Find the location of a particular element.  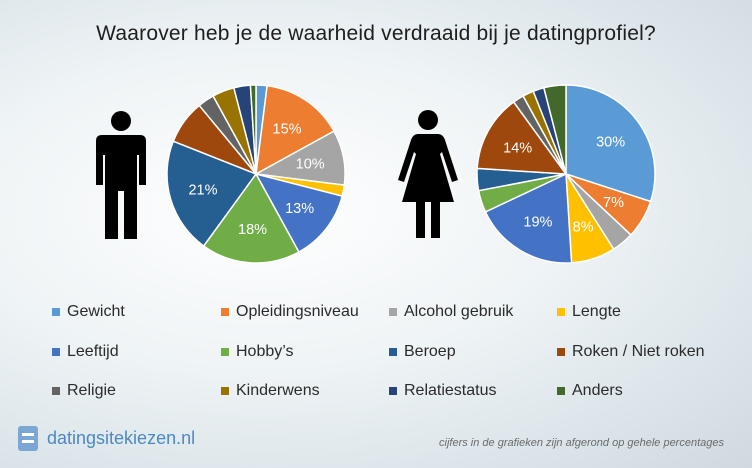

pie-chart-woman: 30% 7% 8% 19% 14% is located at coordinates (566, 174).